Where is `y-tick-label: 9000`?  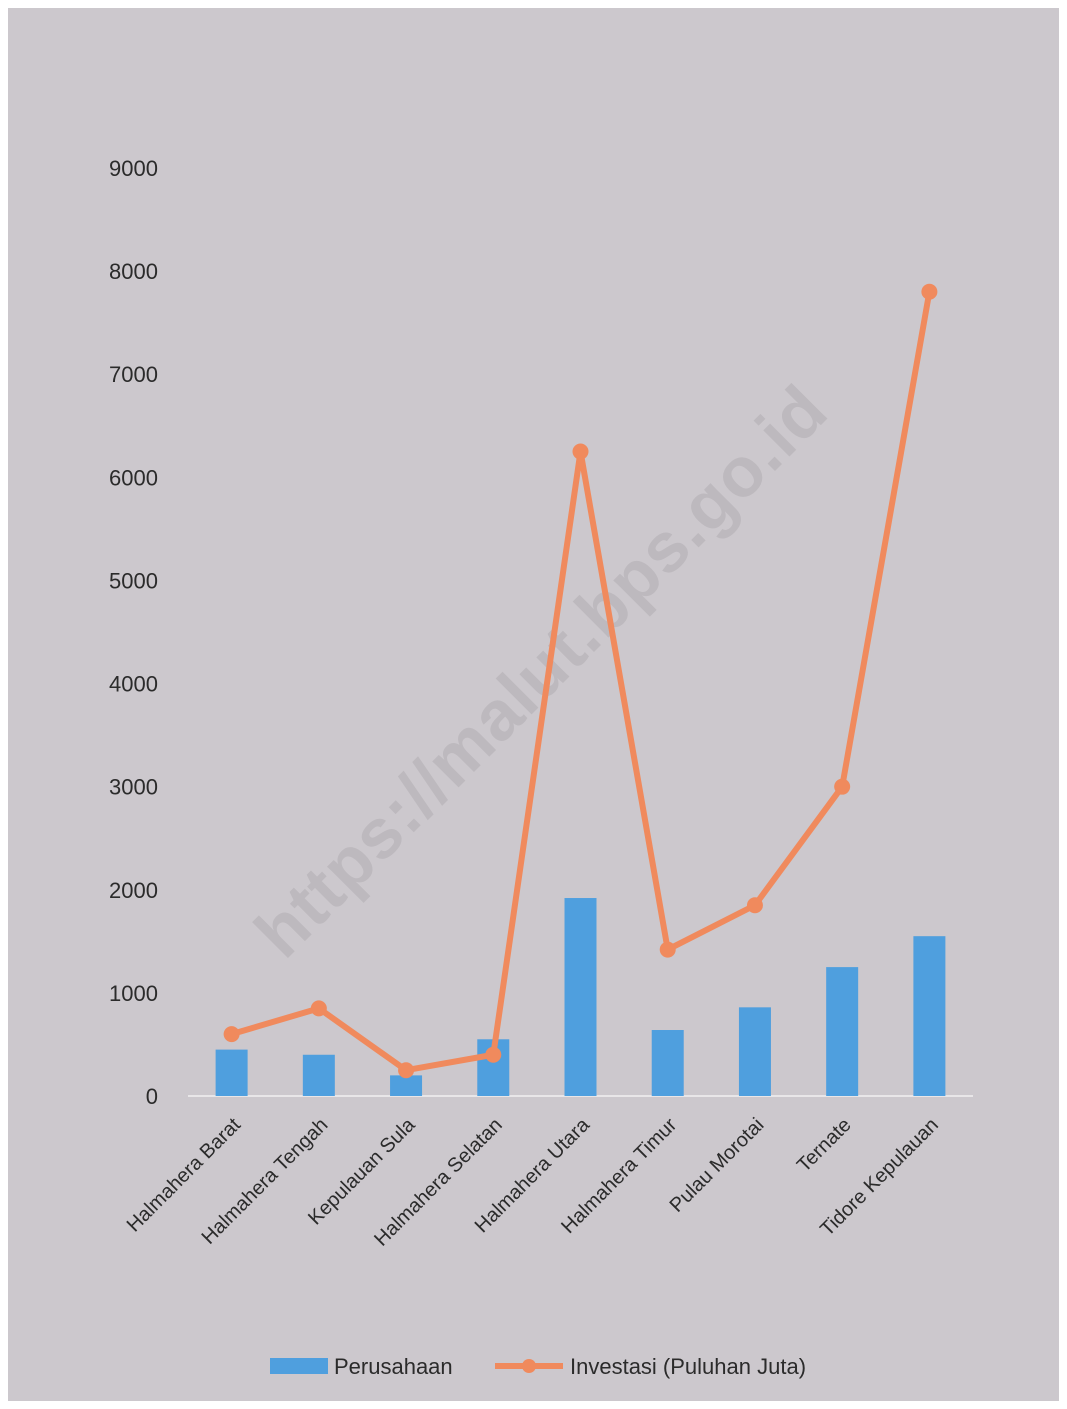
y-tick-label: 9000 is located at coordinates (133, 168).